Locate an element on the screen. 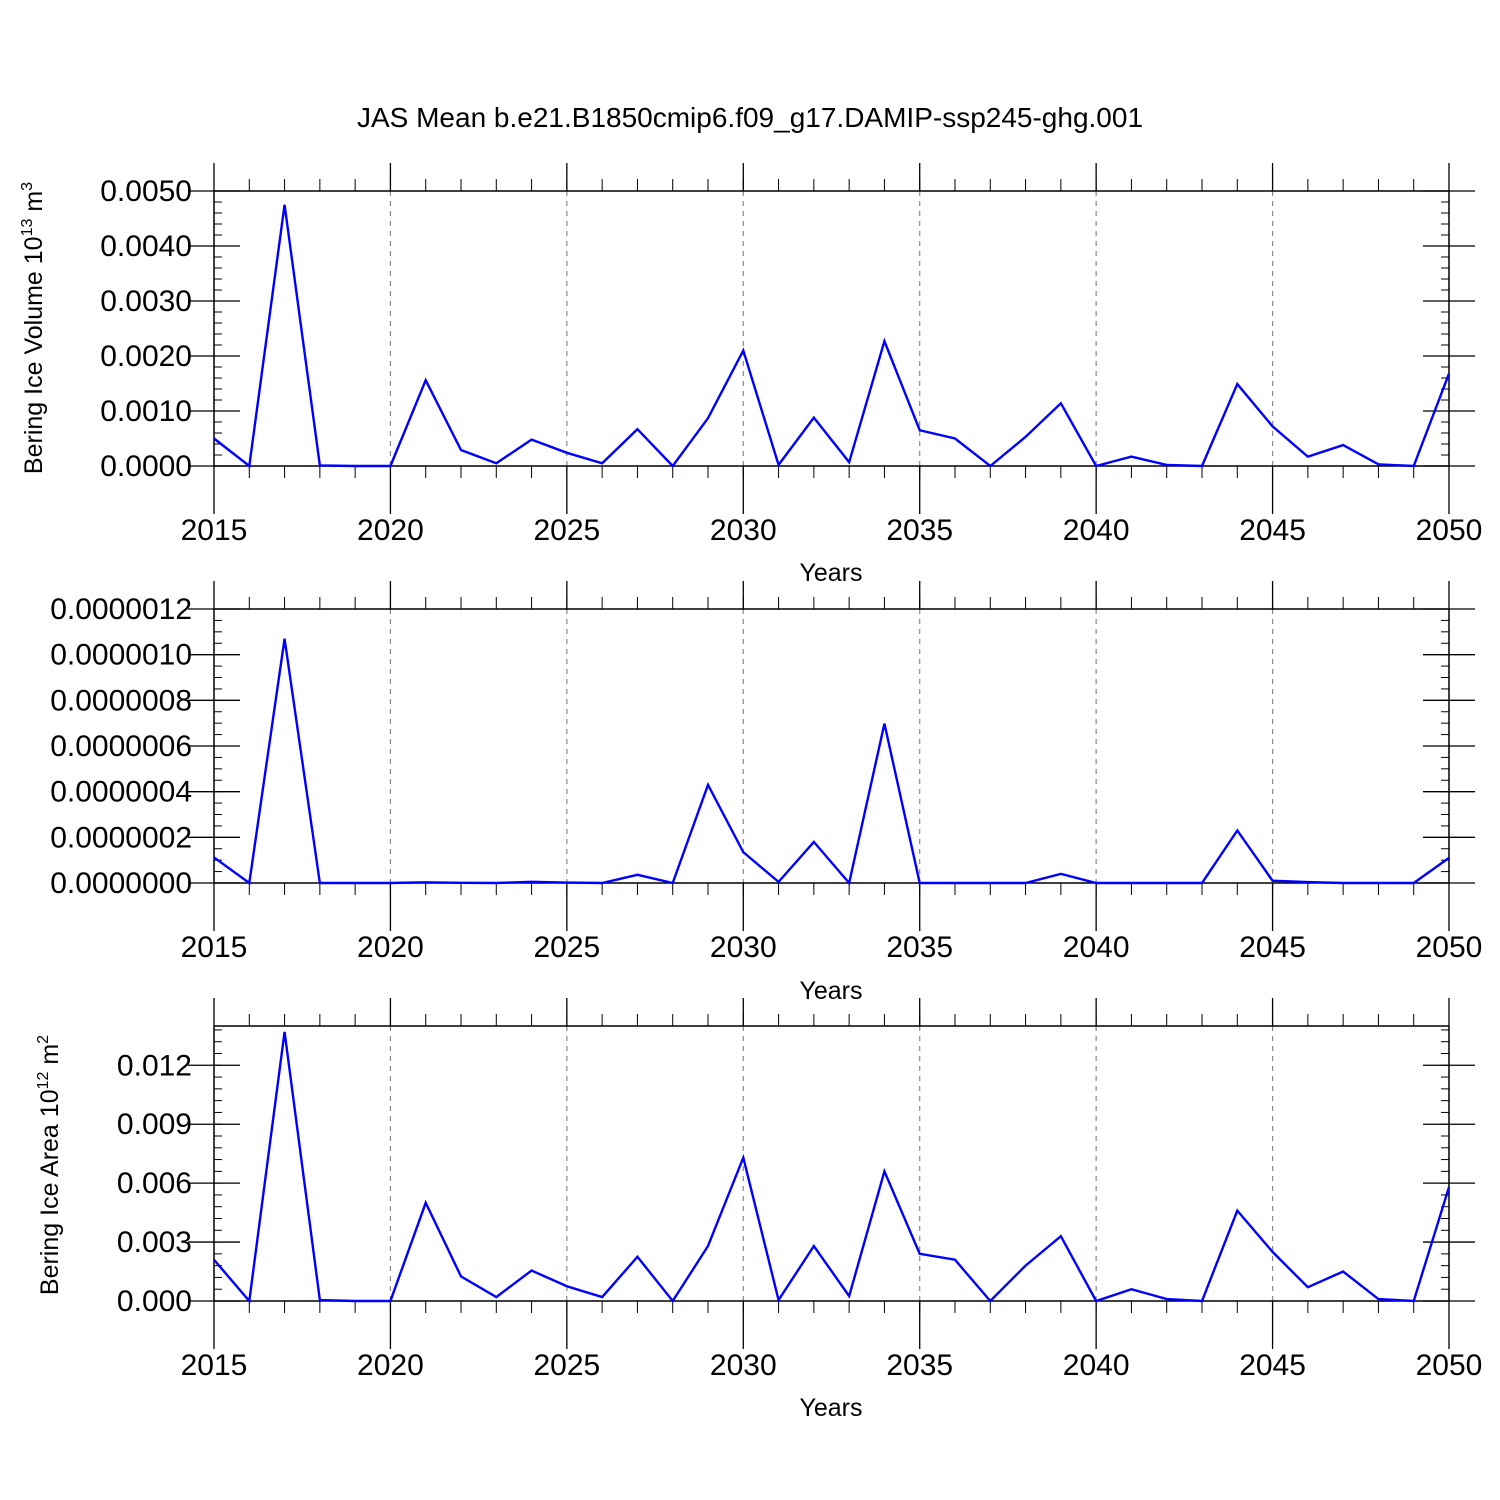  y-tick-label: 0.0000002 is located at coordinates (121, 837).